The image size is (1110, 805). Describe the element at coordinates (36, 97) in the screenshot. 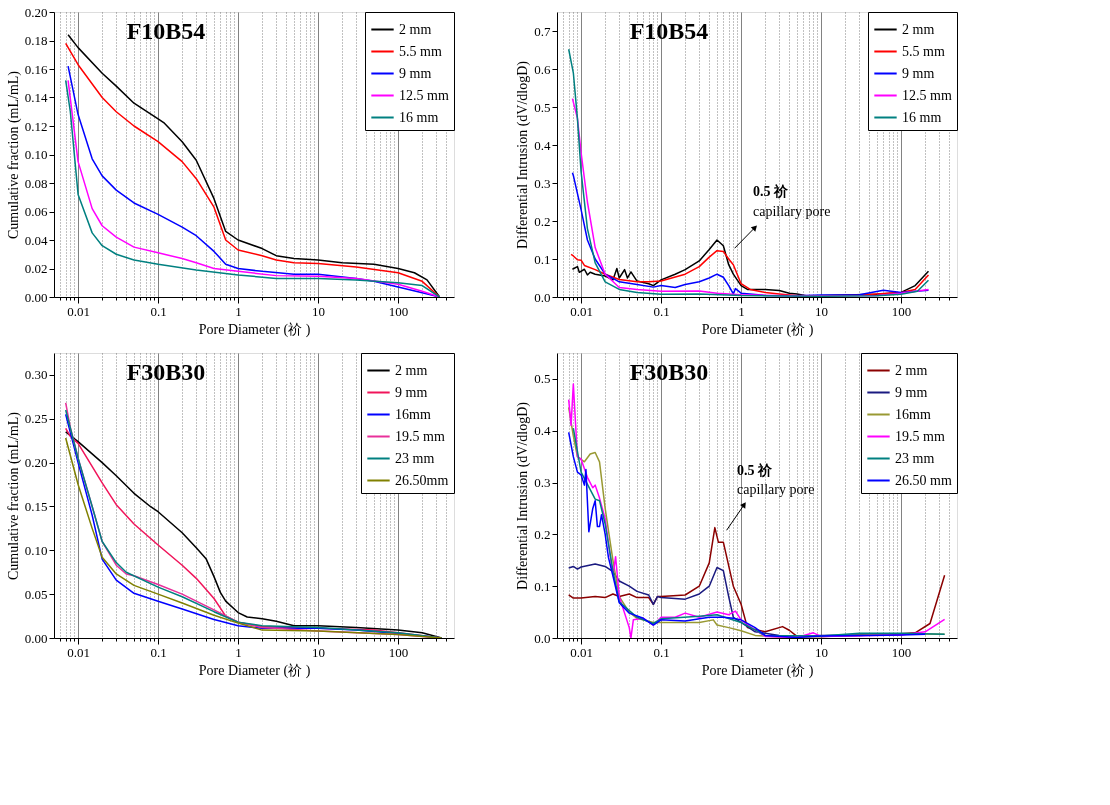

I see `y-tick-label: 0.14` at that location.